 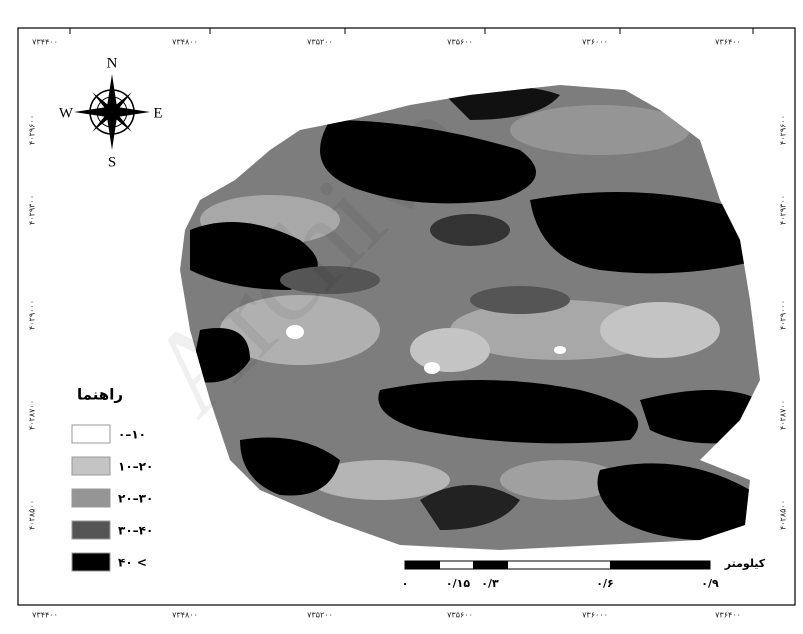 What do you see at coordinates (728, 42) in the screenshot?
I see `top-coordinate: ۷۳۶۴۰۰` at bounding box center [728, 42].